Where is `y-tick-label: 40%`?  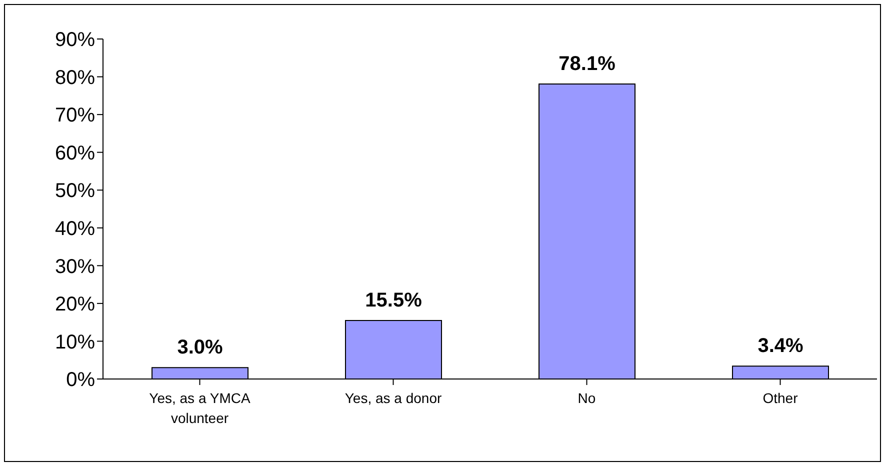
y-tick-label: 40% is located at coordinates (75, 229).